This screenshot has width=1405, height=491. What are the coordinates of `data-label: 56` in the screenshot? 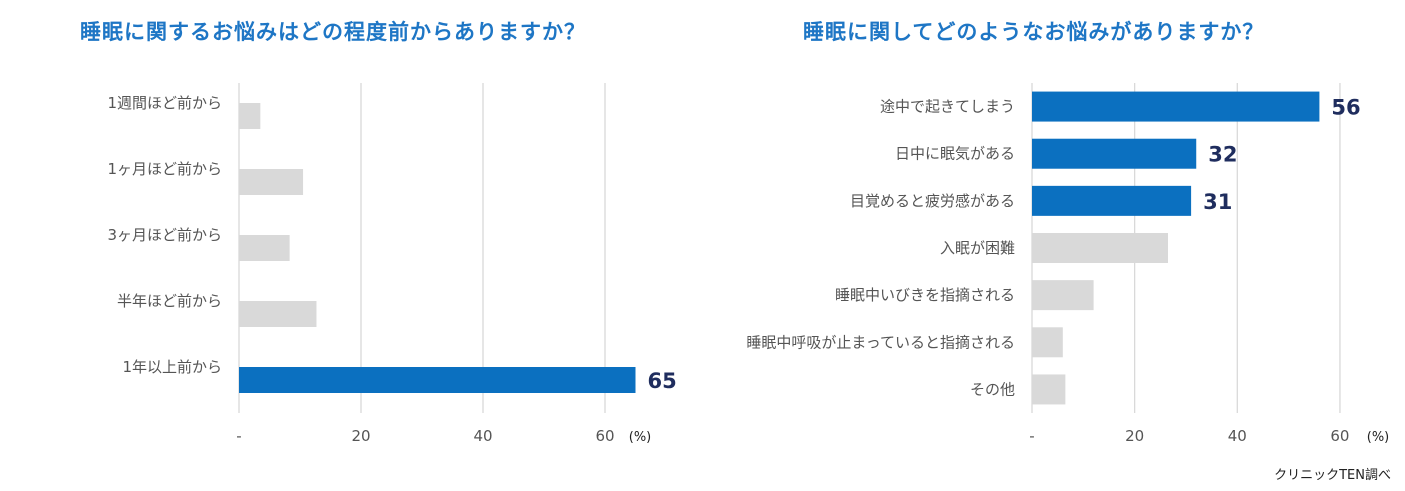 It's located at (1345, 108).